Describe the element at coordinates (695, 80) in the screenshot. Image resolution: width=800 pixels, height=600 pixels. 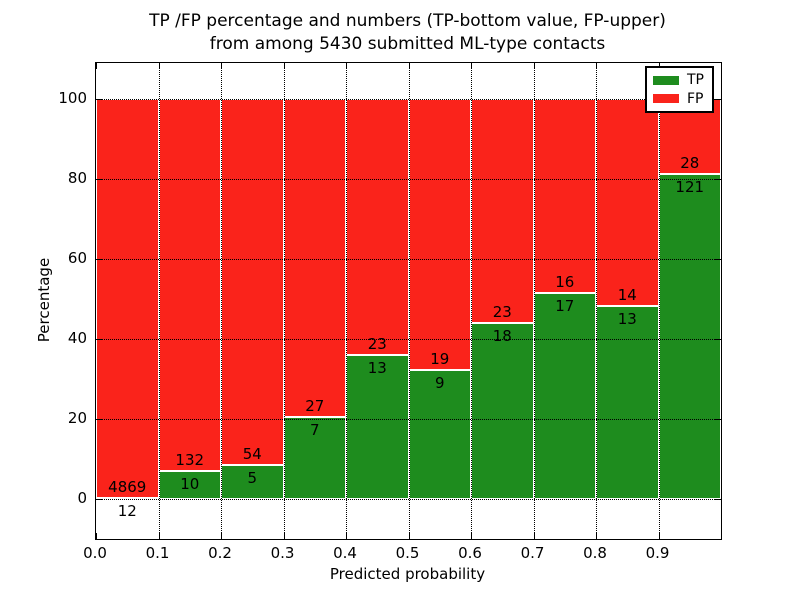
I see `legend-label-tp: TP` at that location.